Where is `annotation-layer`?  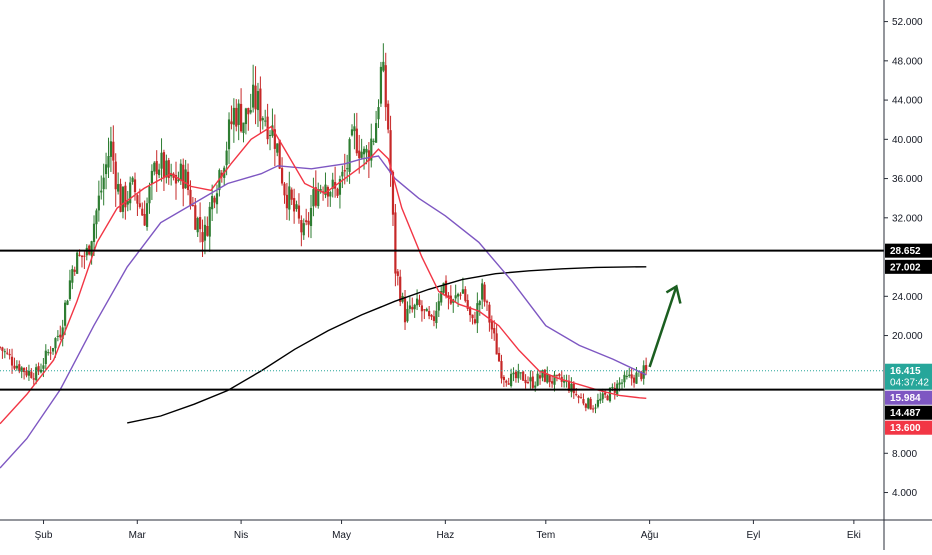
annotation-layer is located at coordinates (665, 326).